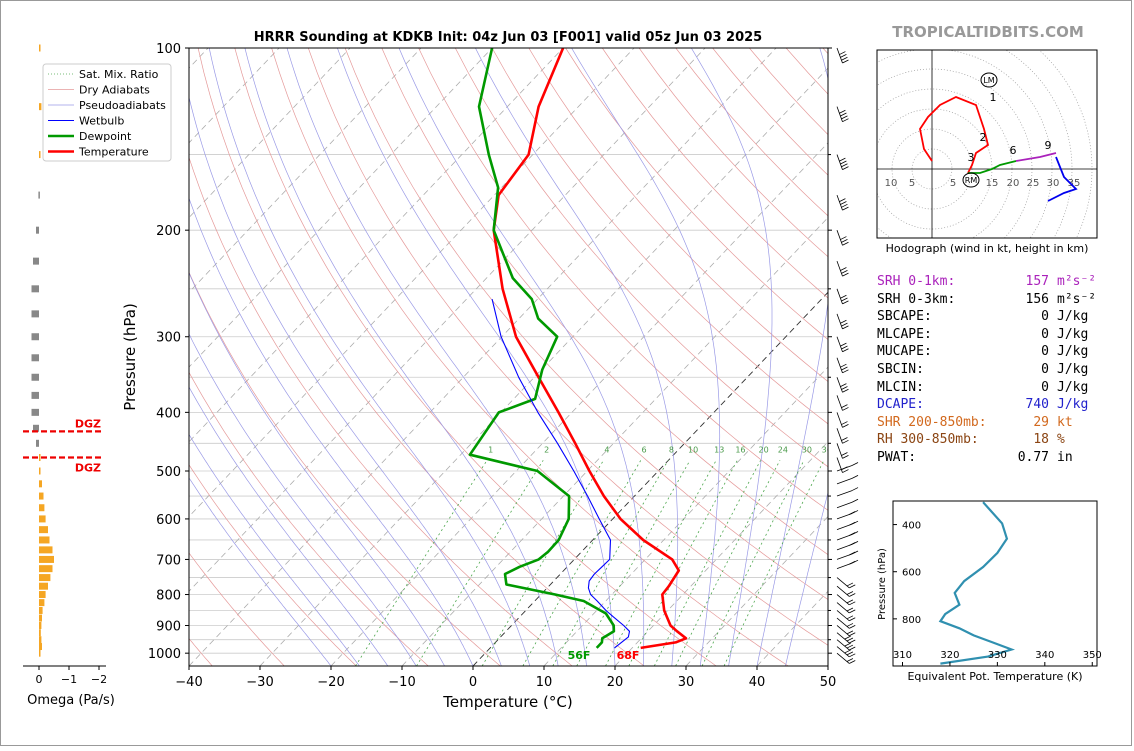 The width and height of the screenshot is (1134, 751). Describe the element at coordinates (168, 626) in the screenshot. I see `y-tick-label: 900` at that location.